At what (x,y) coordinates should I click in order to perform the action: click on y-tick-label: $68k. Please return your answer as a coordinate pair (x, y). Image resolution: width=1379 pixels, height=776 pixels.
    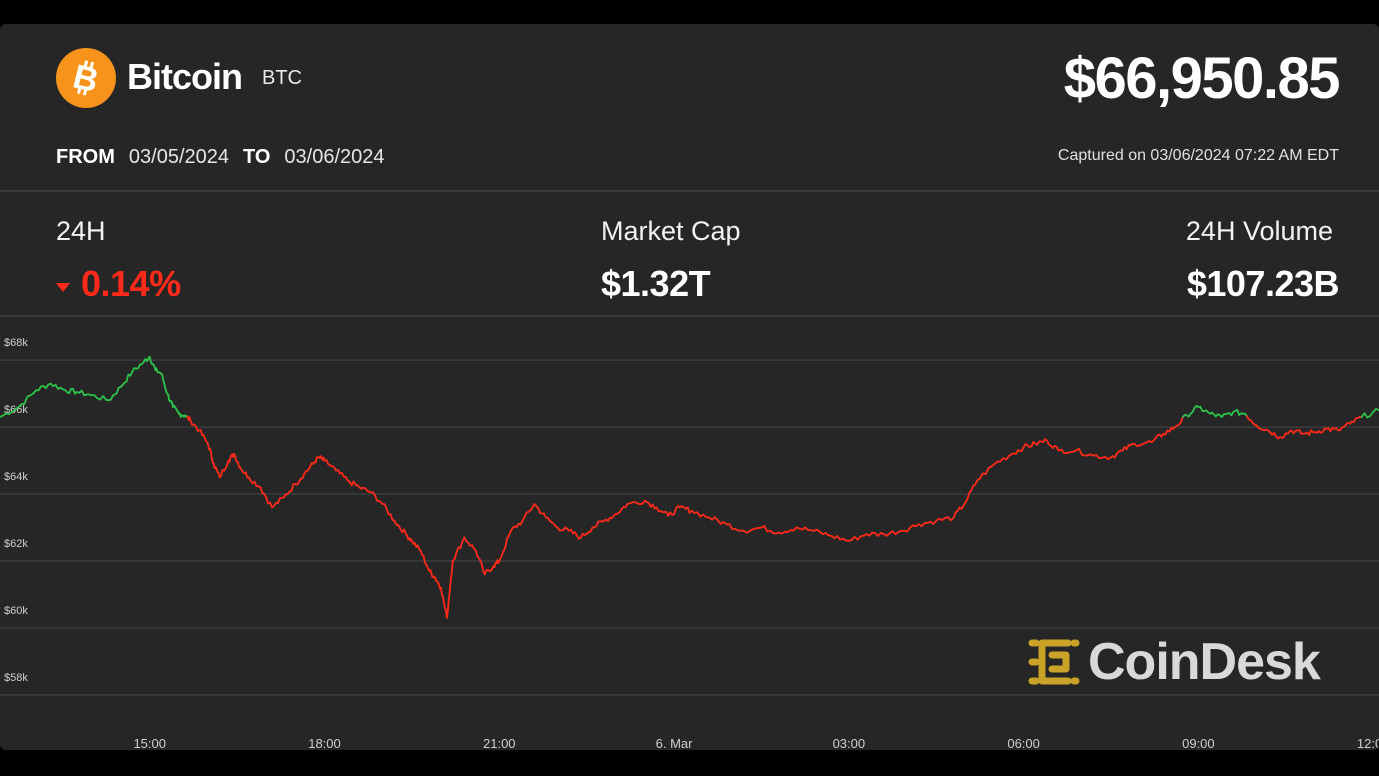
    Looking at the image, I should click on (16, 343).